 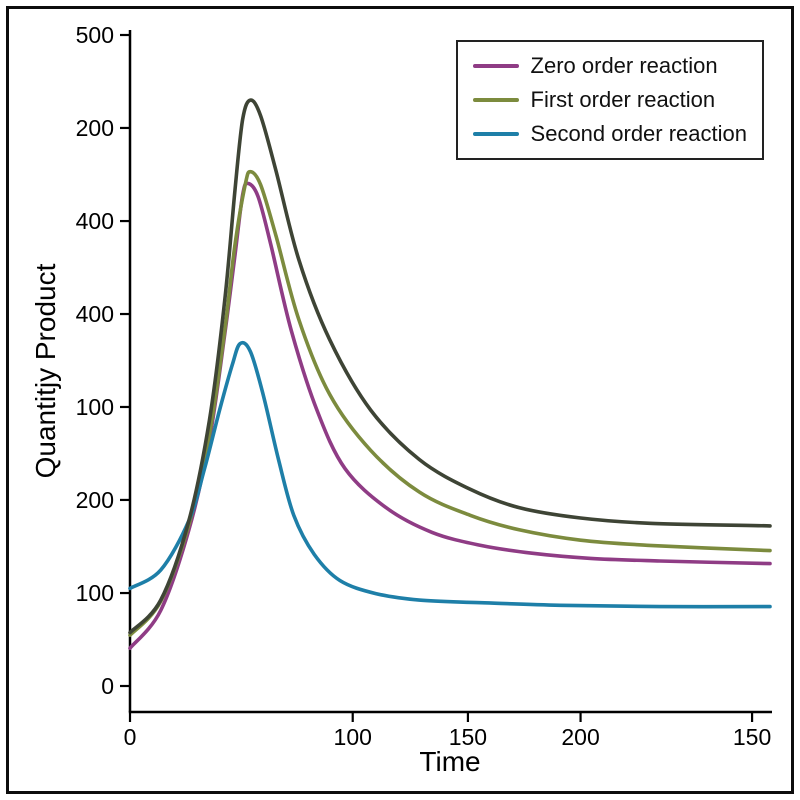 What do you see at coordinates (107, 686) in the screenshot?
I see `y-tick-label: 0` at bounding box center [107, 686].